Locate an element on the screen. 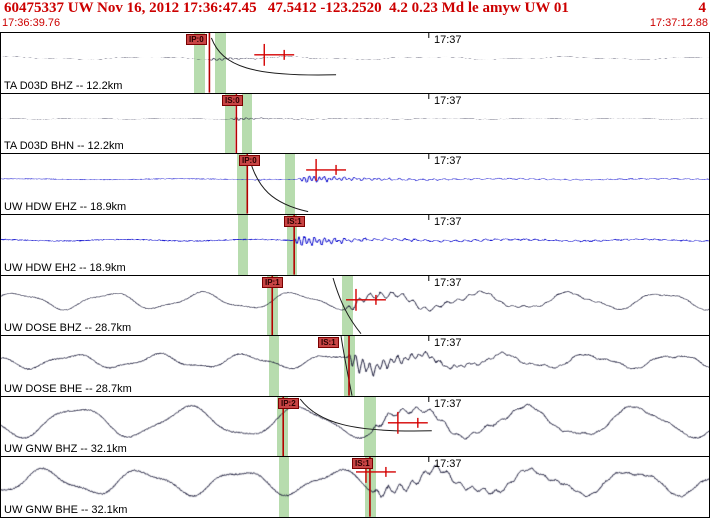  station-label: UW HDW EH2 -- 18.9km is located at coordinates (65, 267).